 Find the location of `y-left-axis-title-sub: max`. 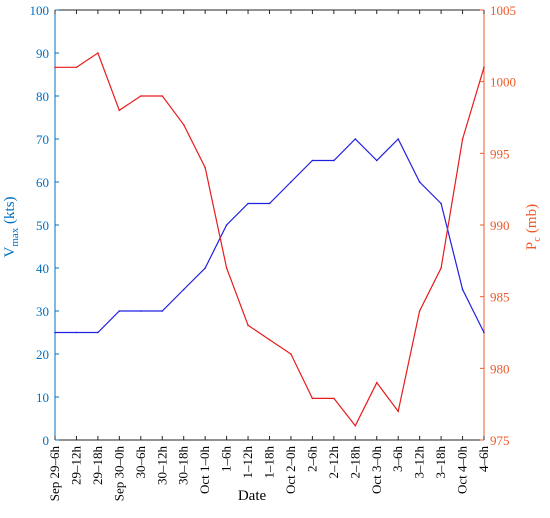

y-left-axis-title-sub: max is located at coordinates (15, 236).